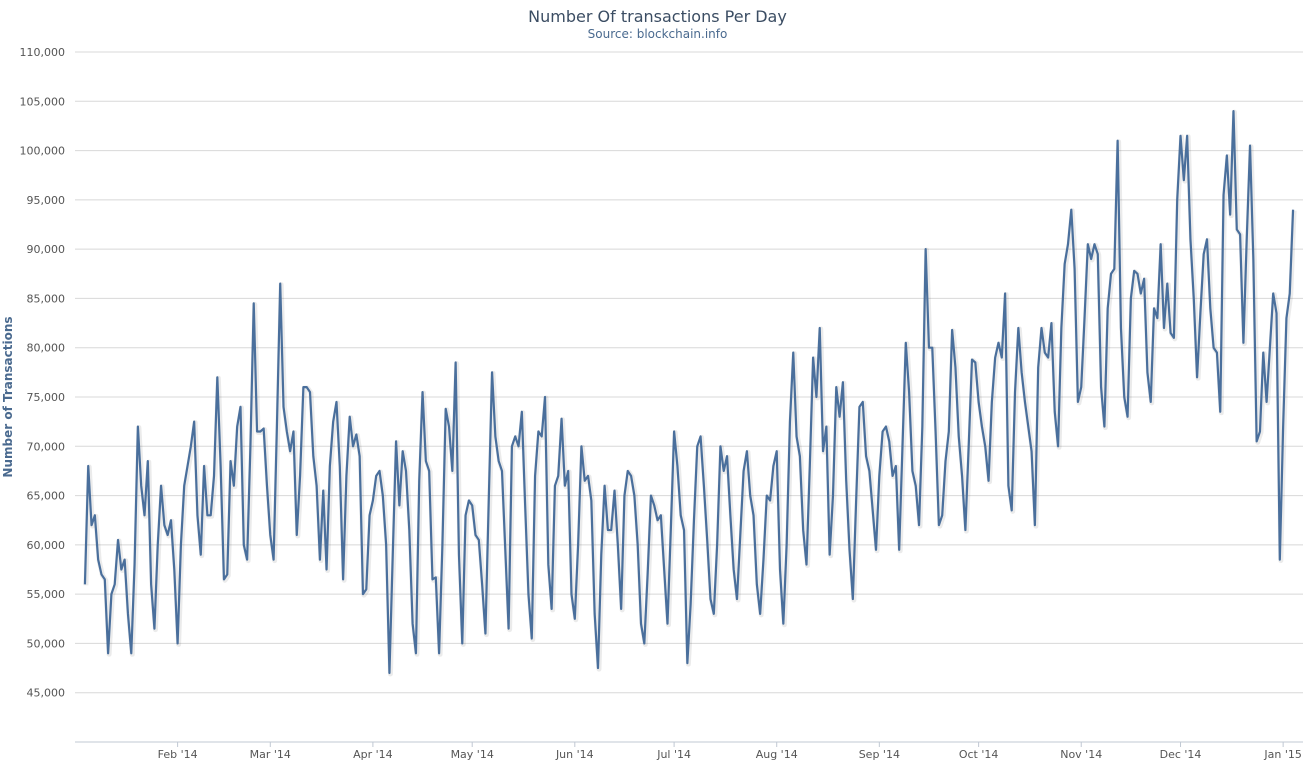 The width and height of the screenshot is (1315, 774). Describe the element at coordinates (46, 249) in the screenshot. I see `y-tick-label: 90,000` at that location.